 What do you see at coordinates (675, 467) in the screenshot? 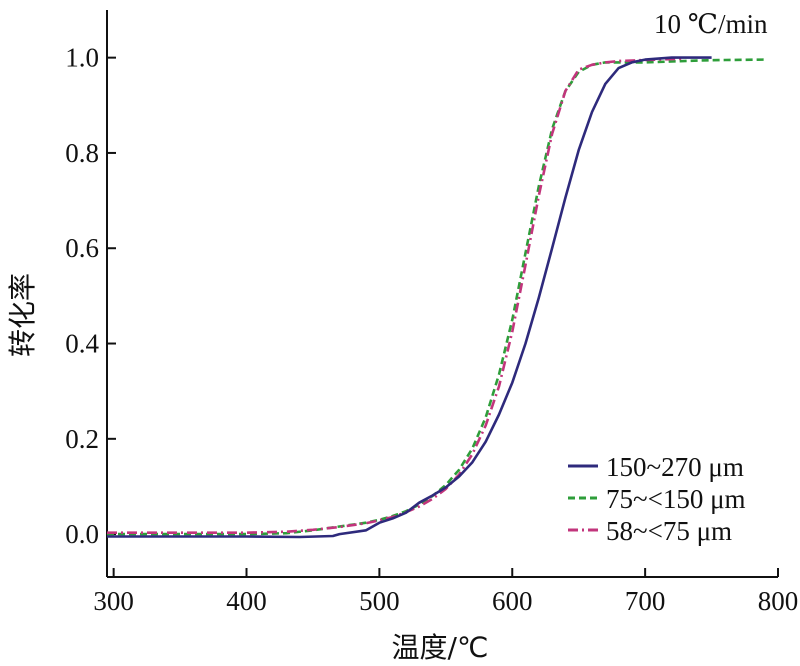
I see `legend-label: 150~270 μm` at bounding box center [675, 467].